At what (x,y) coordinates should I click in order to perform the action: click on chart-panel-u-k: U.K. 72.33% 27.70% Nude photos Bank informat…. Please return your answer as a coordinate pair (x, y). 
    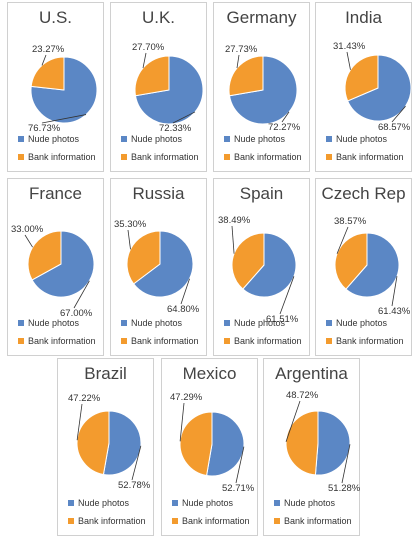
    Looking at the image, I should click on (158, 87).